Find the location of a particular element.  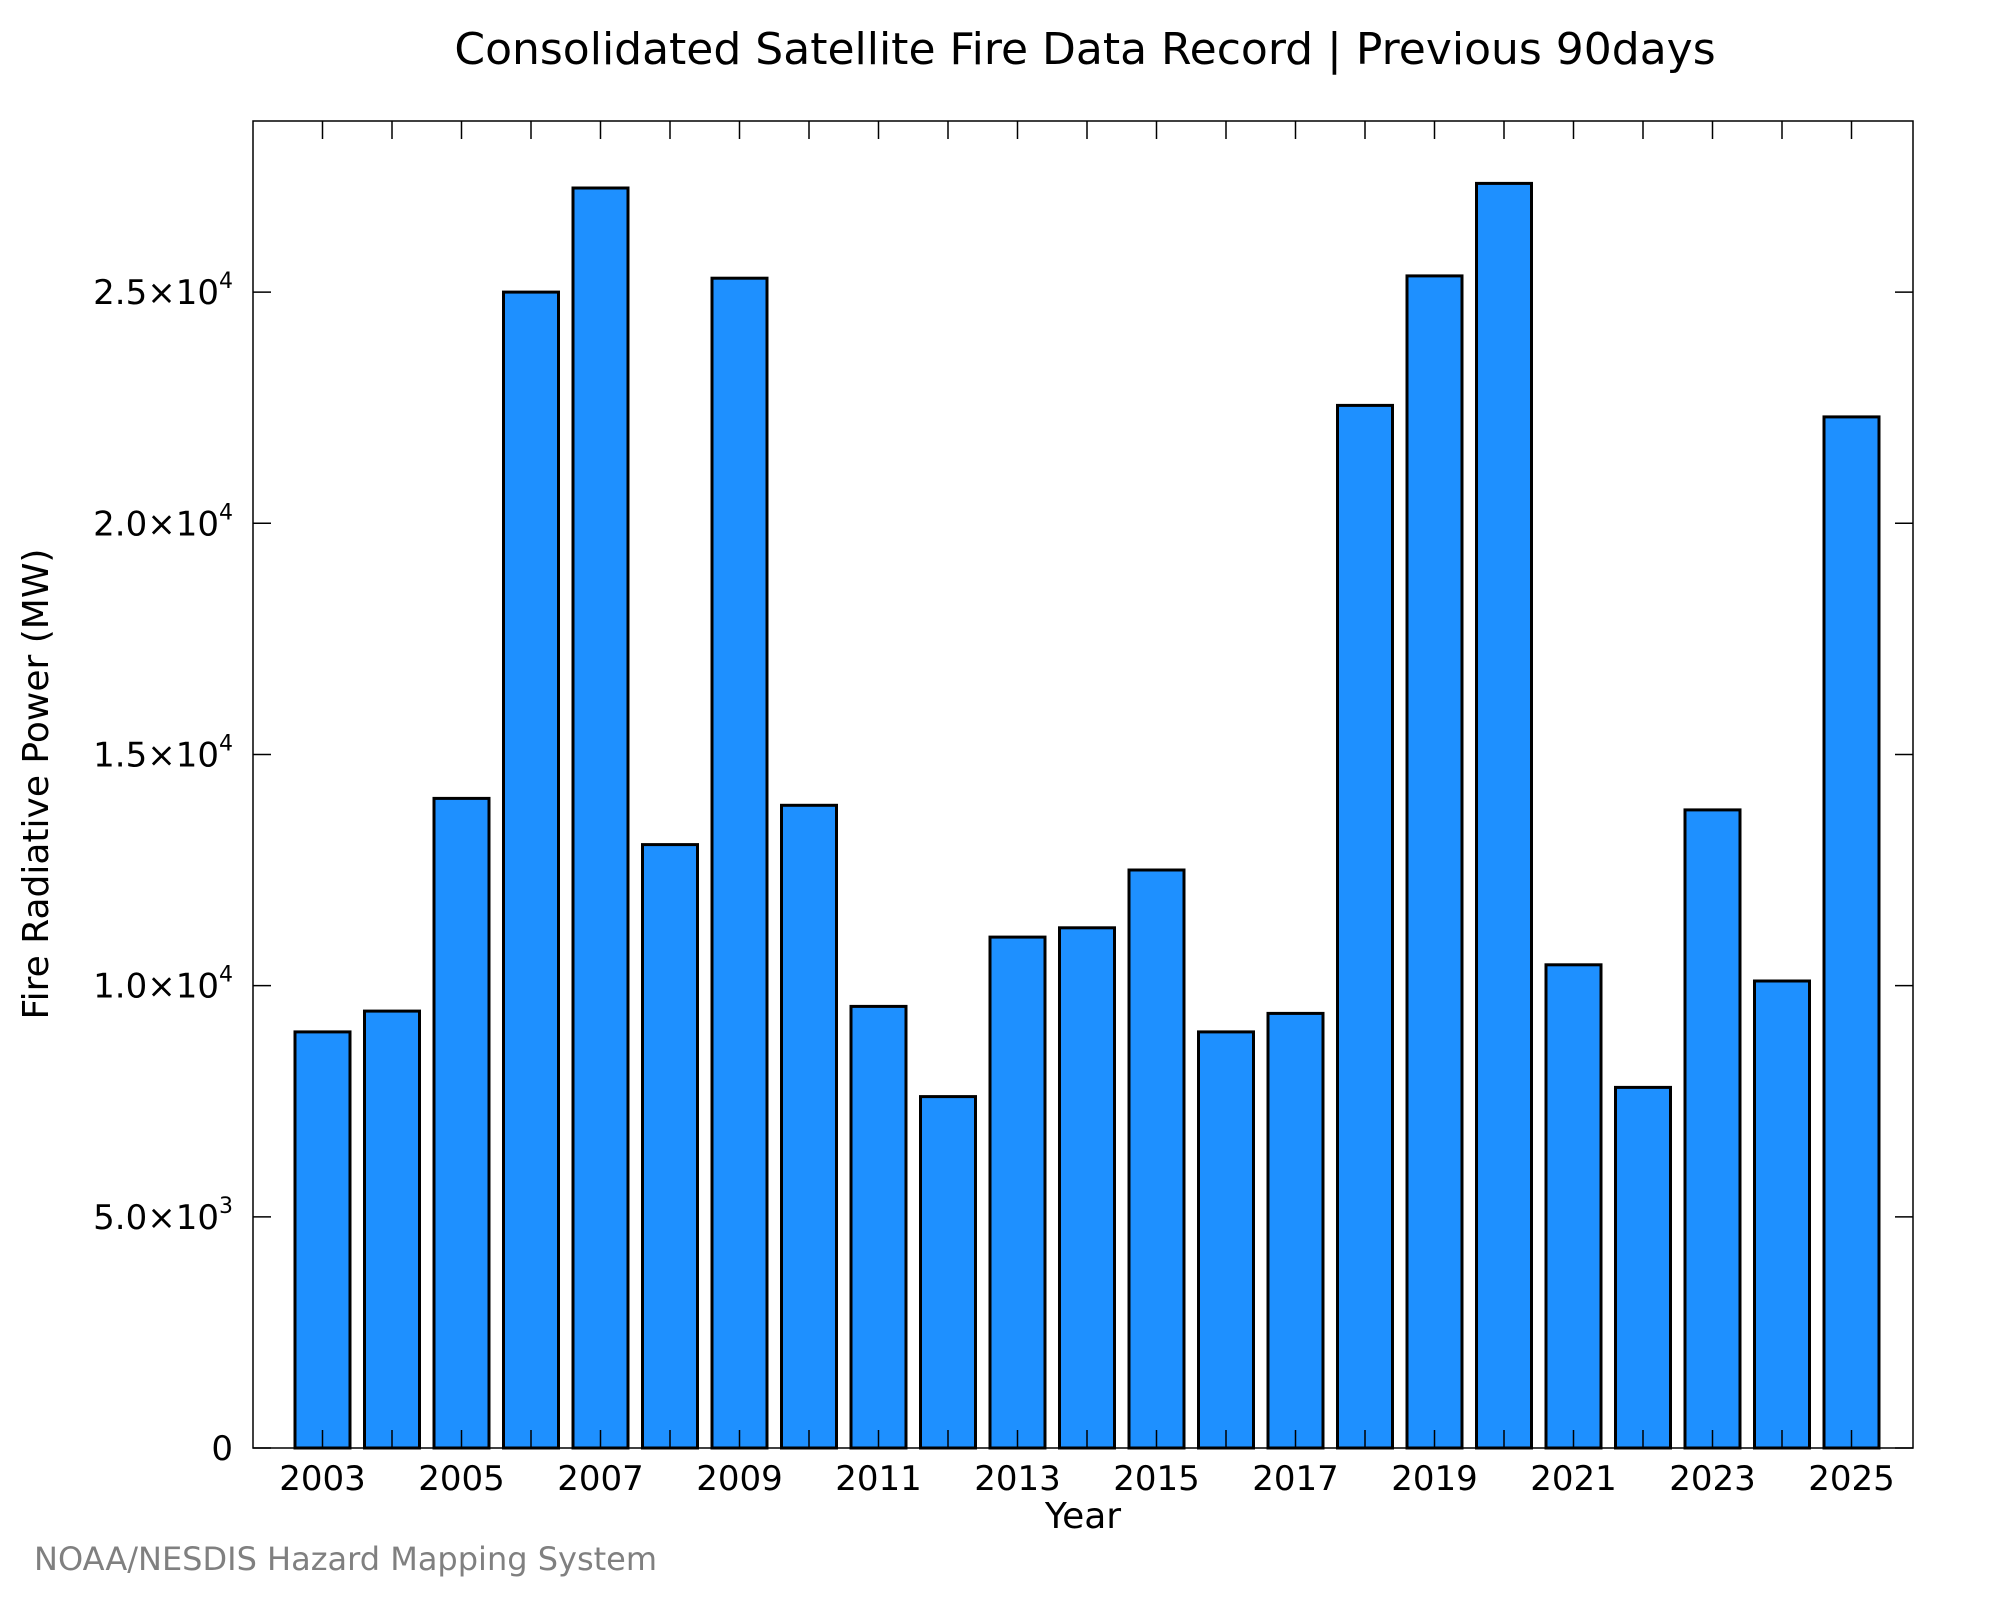

bar-2003 is located at coordinates (322, 1240).